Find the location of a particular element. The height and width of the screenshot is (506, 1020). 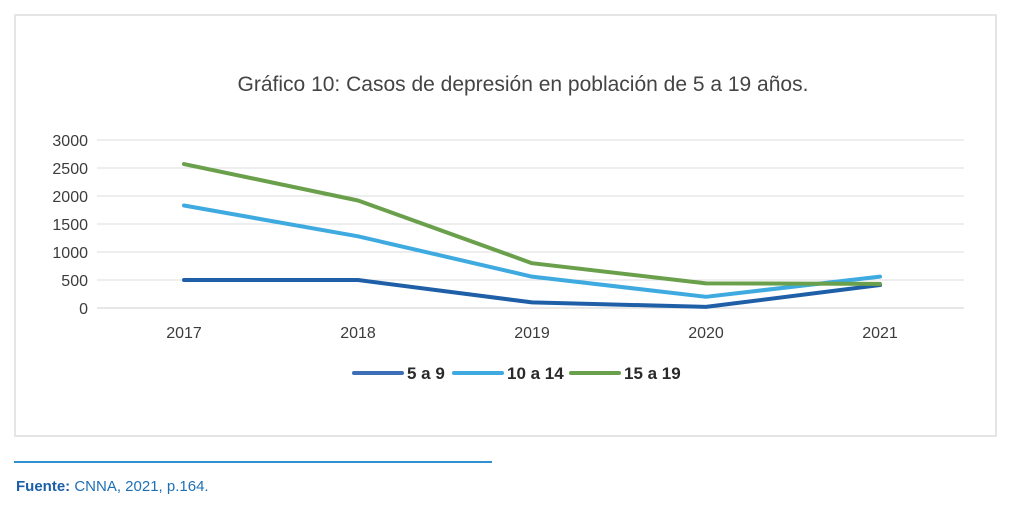

x-tick-label: 2017 is located at coordinates (184, 333).